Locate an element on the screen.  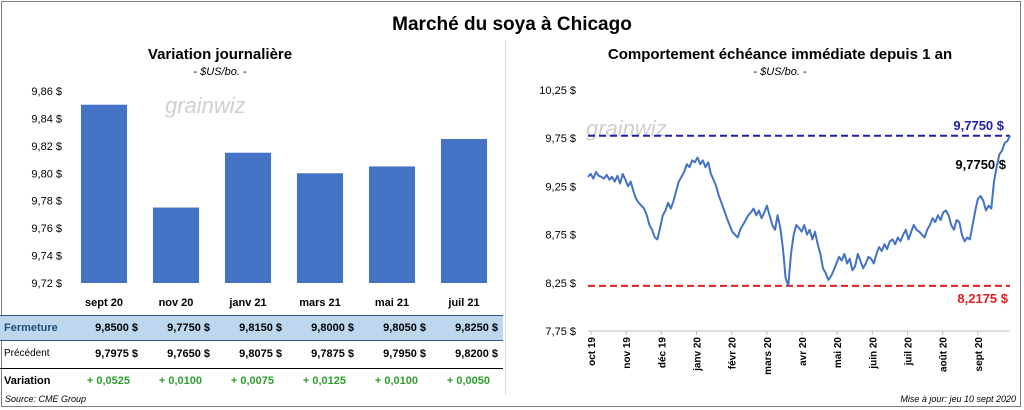
fermeture-cell: 9,8150 $ is located at coordinates (260, 328).